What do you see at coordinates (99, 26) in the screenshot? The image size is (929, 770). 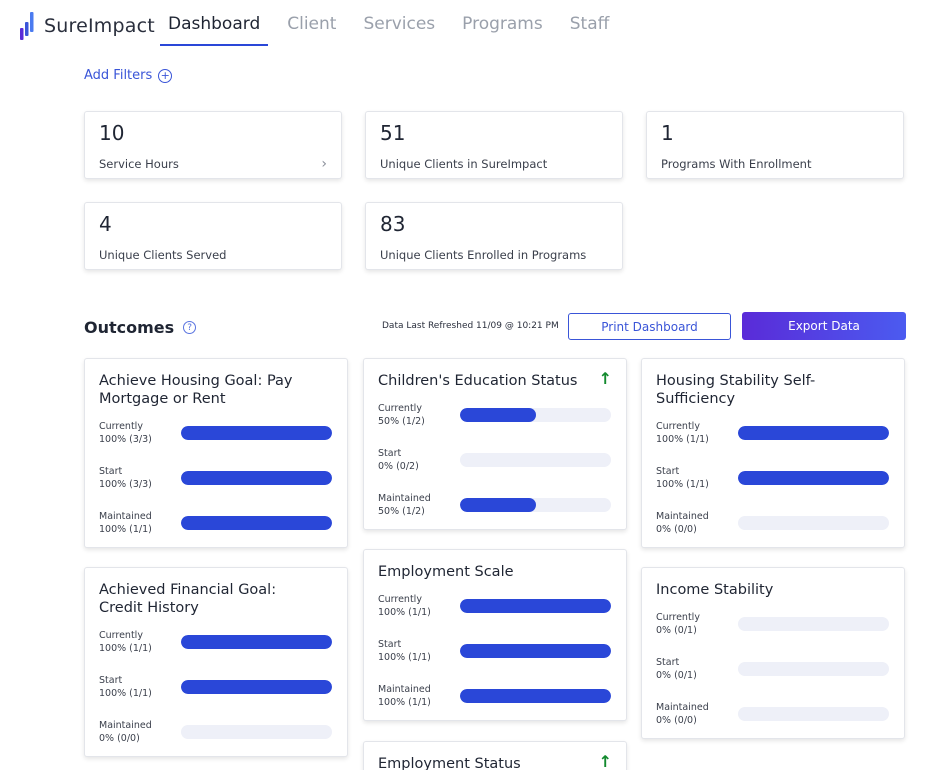 I see `logo-text: SureImpact` at bounding box center [99, 26].